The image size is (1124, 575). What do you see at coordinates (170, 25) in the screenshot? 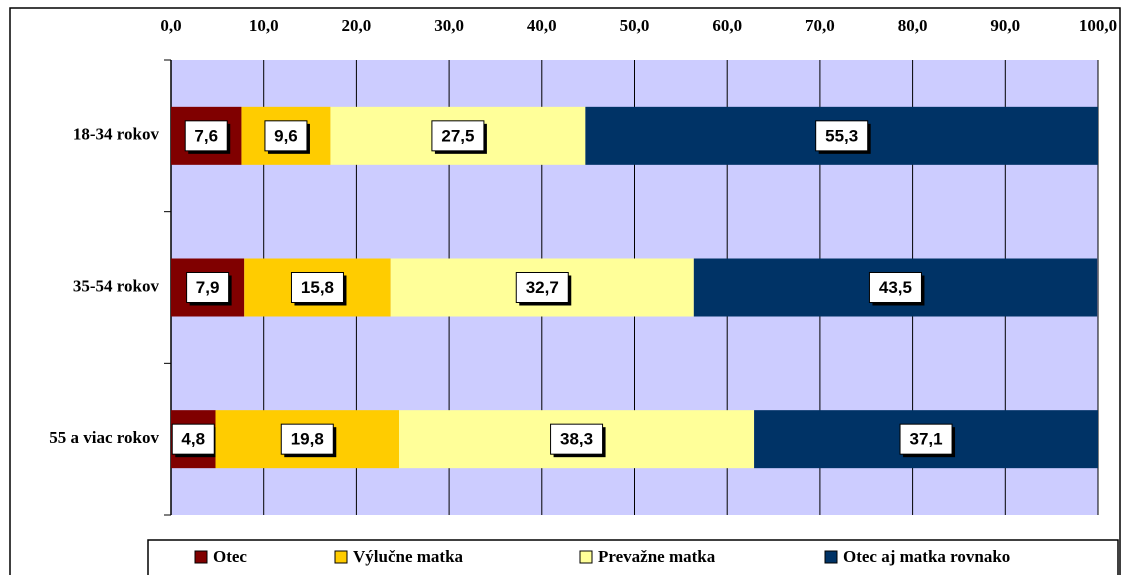
I see `x-tick-label: 0,0` at bounding box center [170, 25].